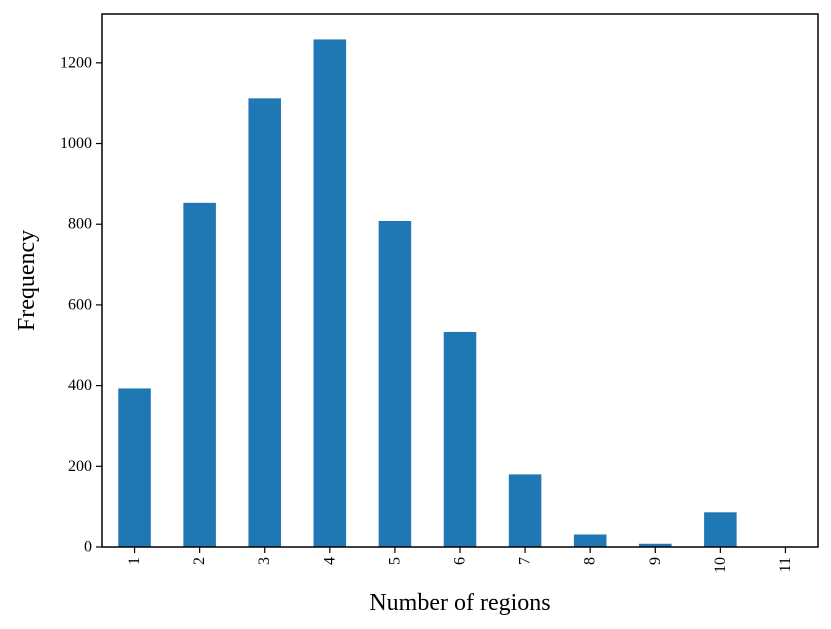 The height and width of the screenshot is (629, 831). I want to click on x-tick-label: 5, so click(394, 561).